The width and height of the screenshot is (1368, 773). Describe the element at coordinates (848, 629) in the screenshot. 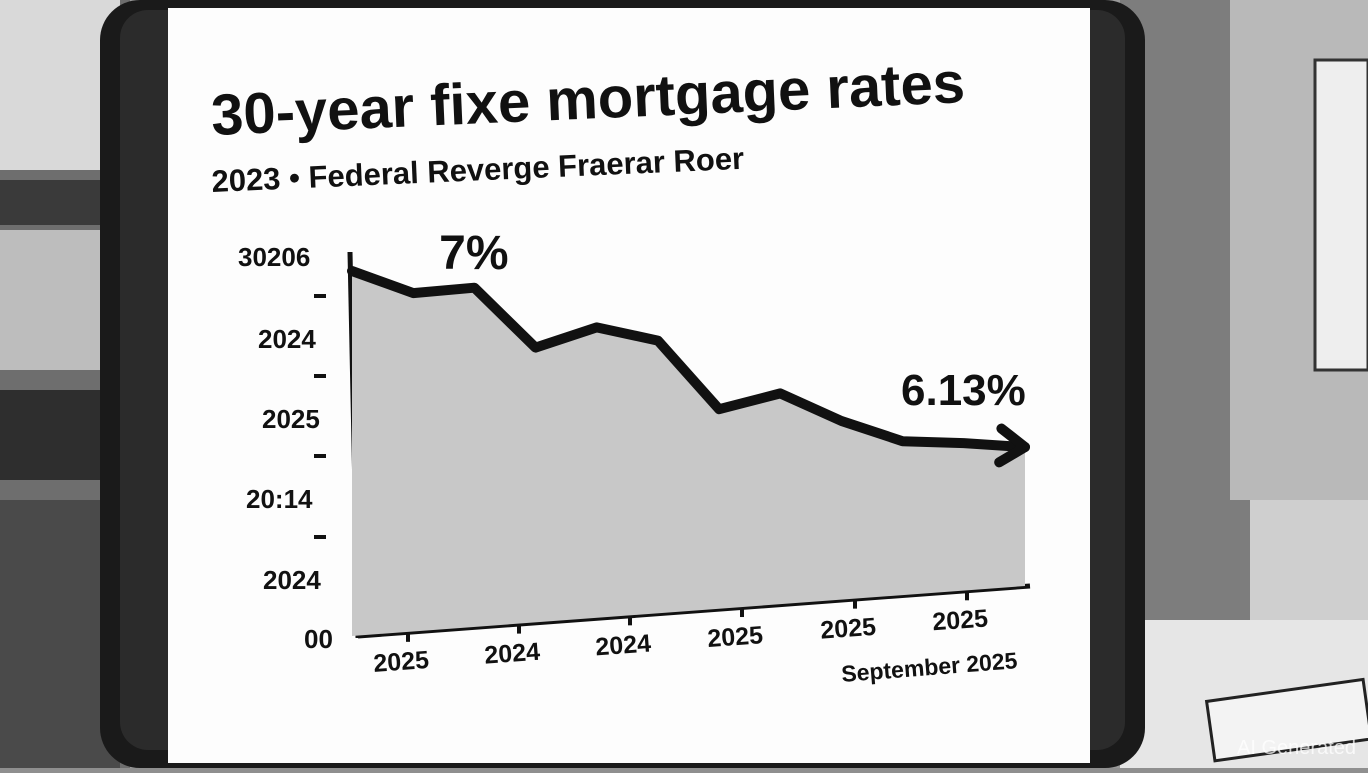

I see `x-tick-label-4: 2025` at that location.